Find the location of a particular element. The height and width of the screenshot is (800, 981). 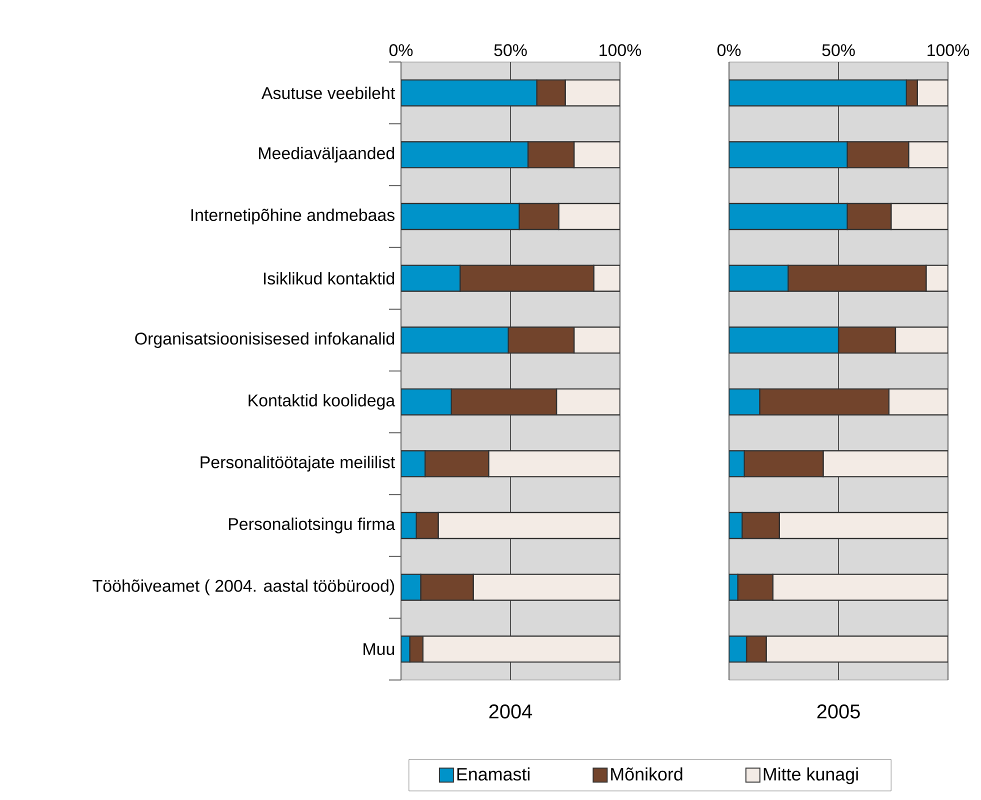

y-tick-label: Tööhõiveamet ( 2004. aastal tööbürood) is located at coordinates (243, 587).